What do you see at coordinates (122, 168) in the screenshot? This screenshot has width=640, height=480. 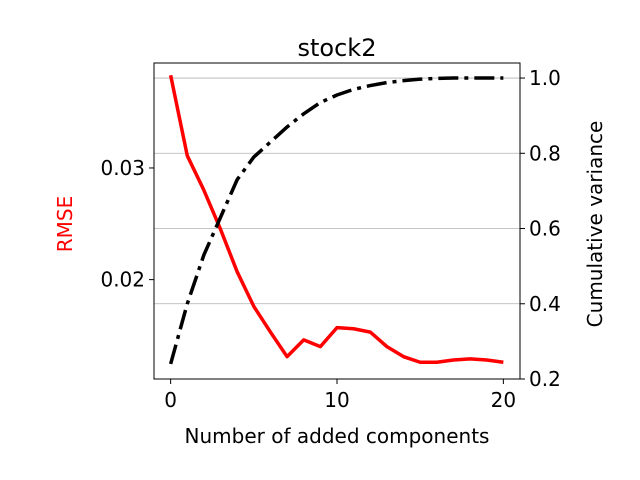 I see `left-y-tick-label-1: 0.03` at bounding box center [122, 168].